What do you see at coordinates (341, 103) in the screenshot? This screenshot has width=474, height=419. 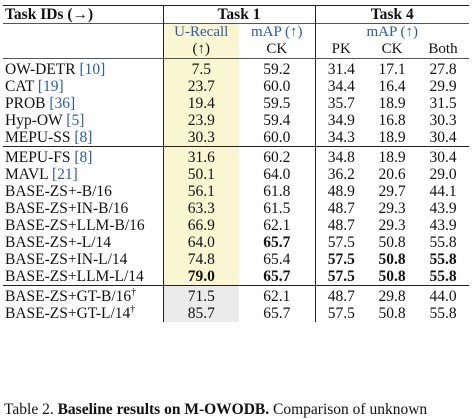 I see `cell-pk: 35.7` at bounding box center [341, 103].